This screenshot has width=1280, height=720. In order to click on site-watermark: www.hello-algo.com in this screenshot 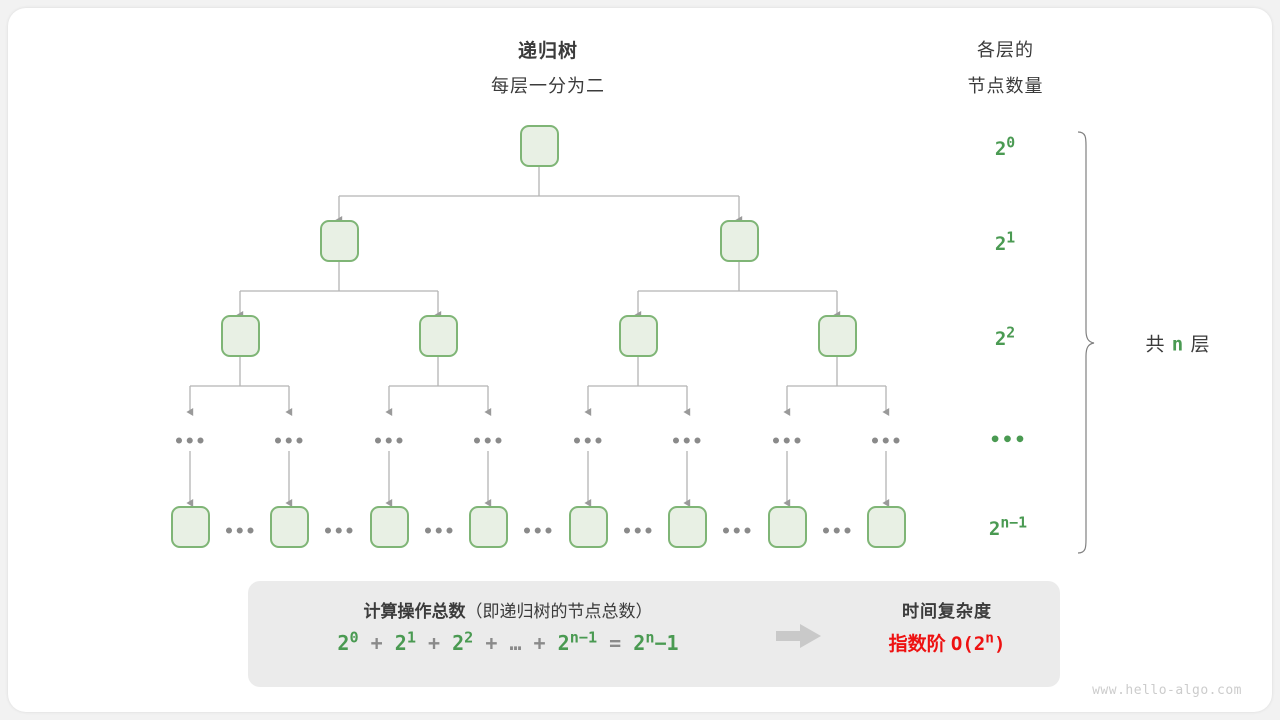, I will do `click(1167, 690)`.